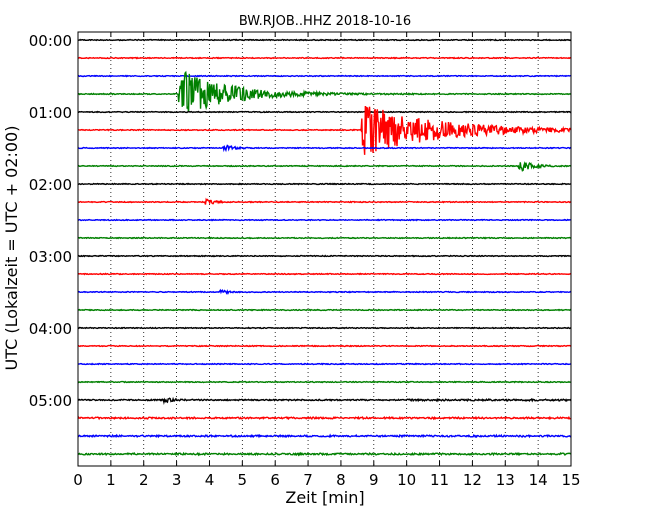  Describe the element at coordinates (111, 480) in the screenshot. I see `x-tick-label-1: 1` at that location.